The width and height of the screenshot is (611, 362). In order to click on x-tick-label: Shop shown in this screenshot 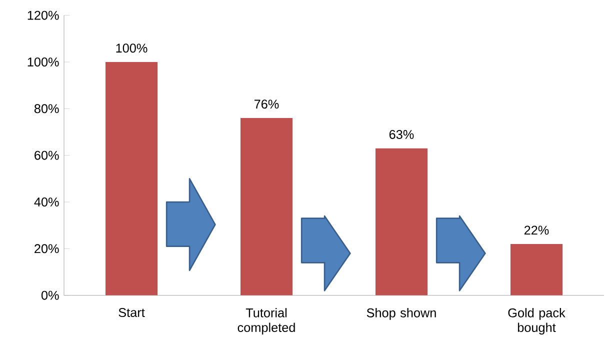, I will do `click(401, 314)`.